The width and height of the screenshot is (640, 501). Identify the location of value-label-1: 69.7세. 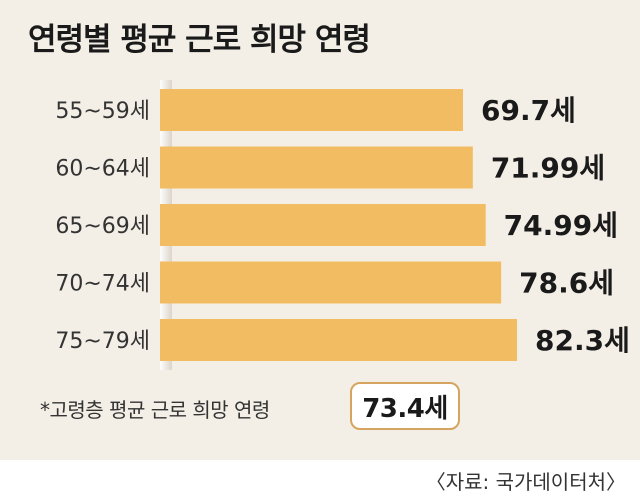
(528, 110).